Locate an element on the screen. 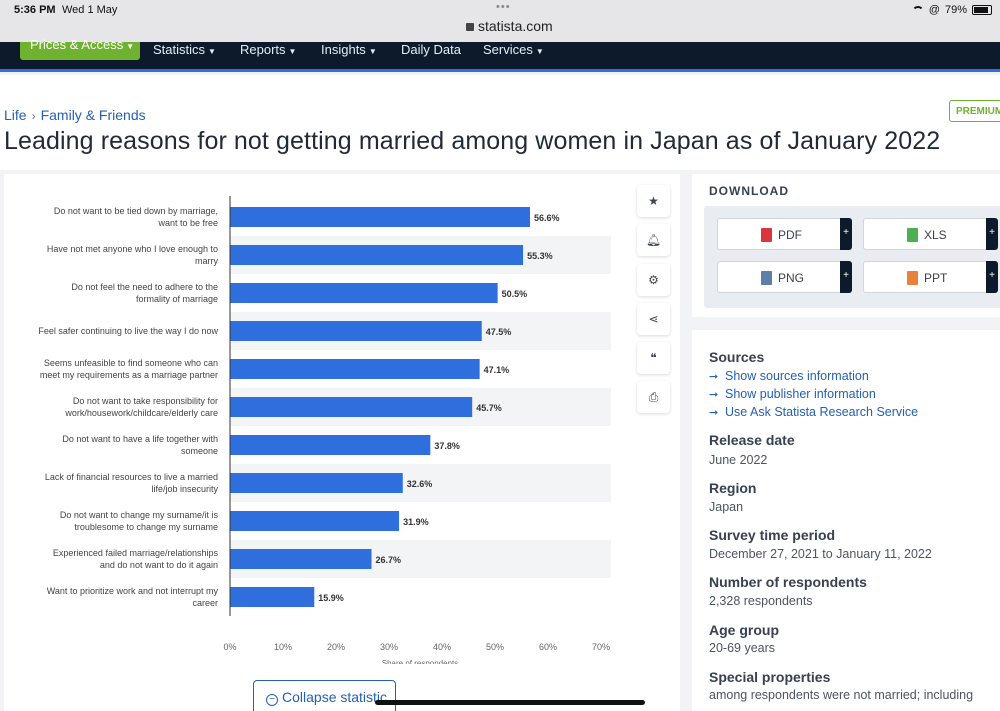  png-file-icon is located at coordinates (766, 278).